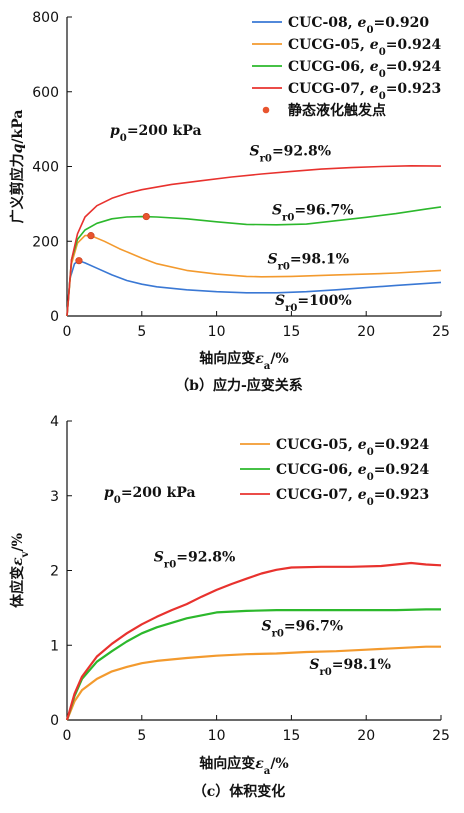  I want to click on y-axis-title: 广义剪应力q/kPa, so click(17, 167).